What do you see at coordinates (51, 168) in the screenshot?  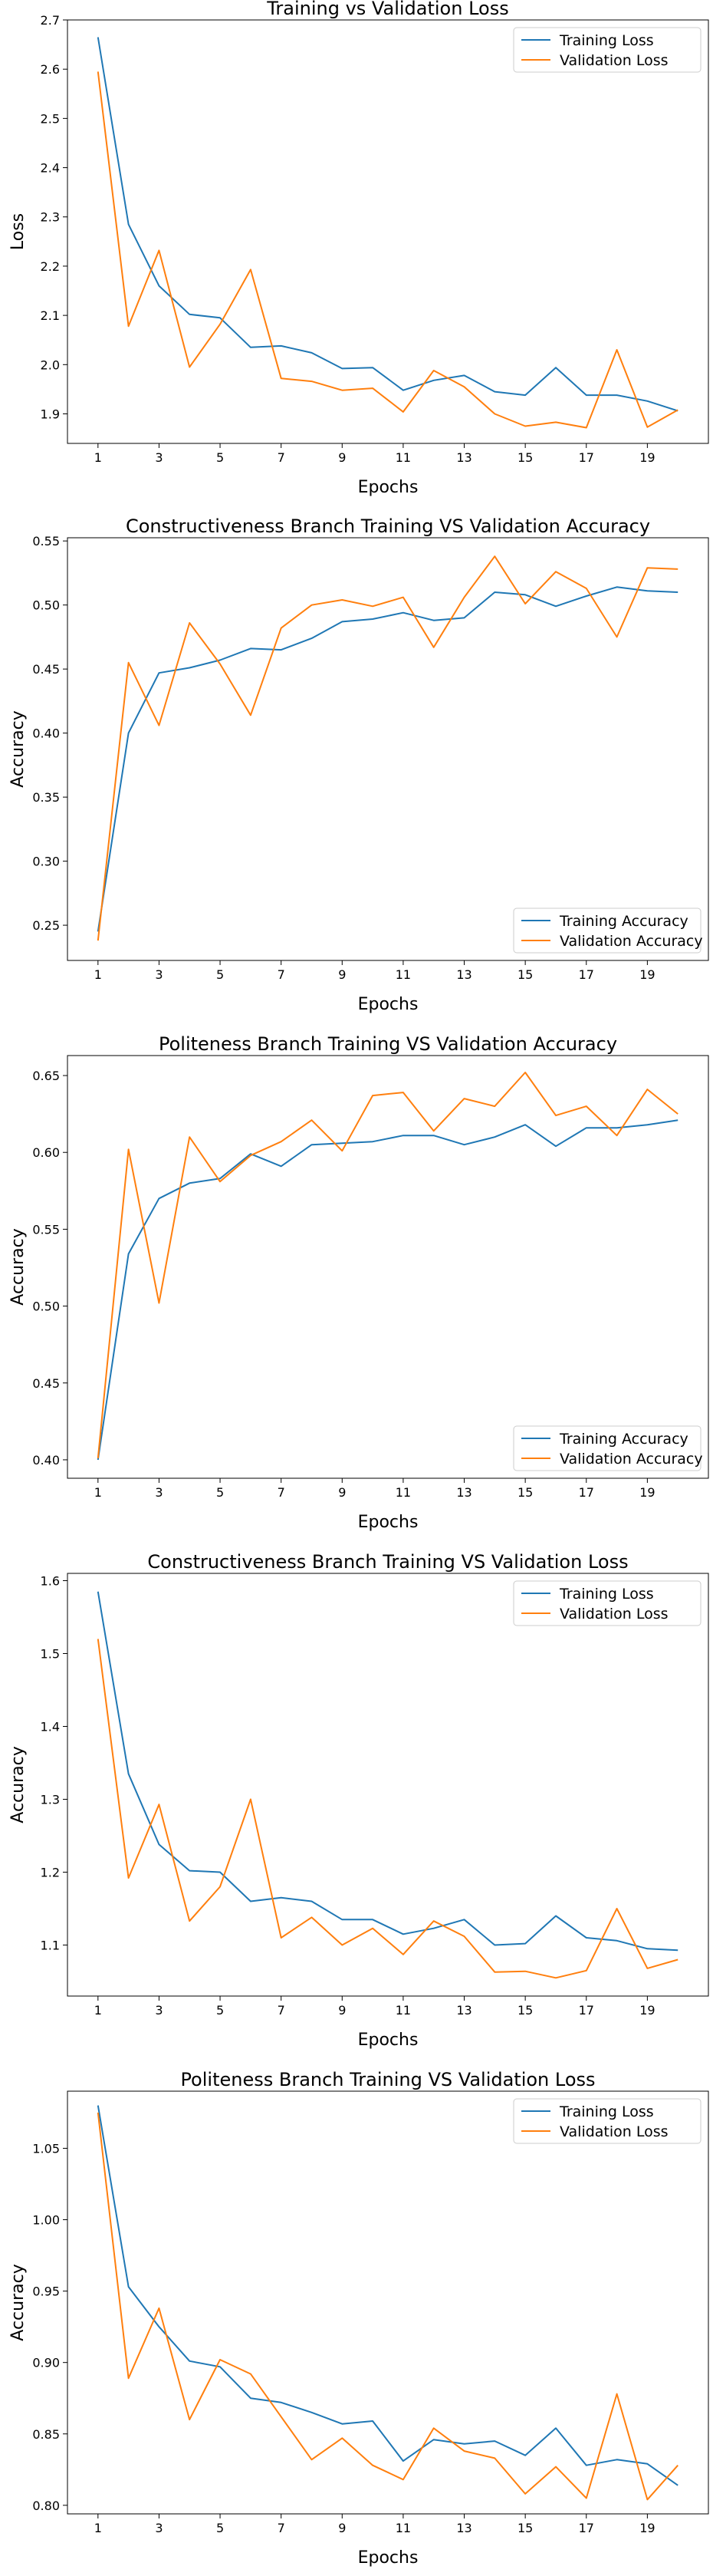 I see `y-tick-label: 2.4` at bounding box center [51, 168].